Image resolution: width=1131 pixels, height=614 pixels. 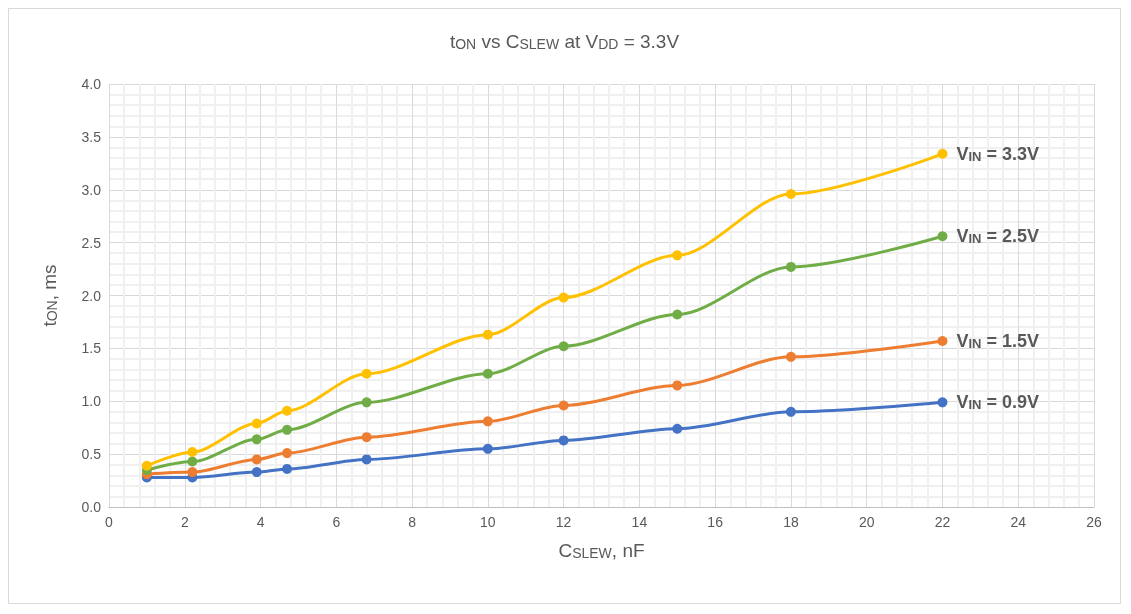 I want to click on x-tick-label: 10, so click(x=488, y=522).